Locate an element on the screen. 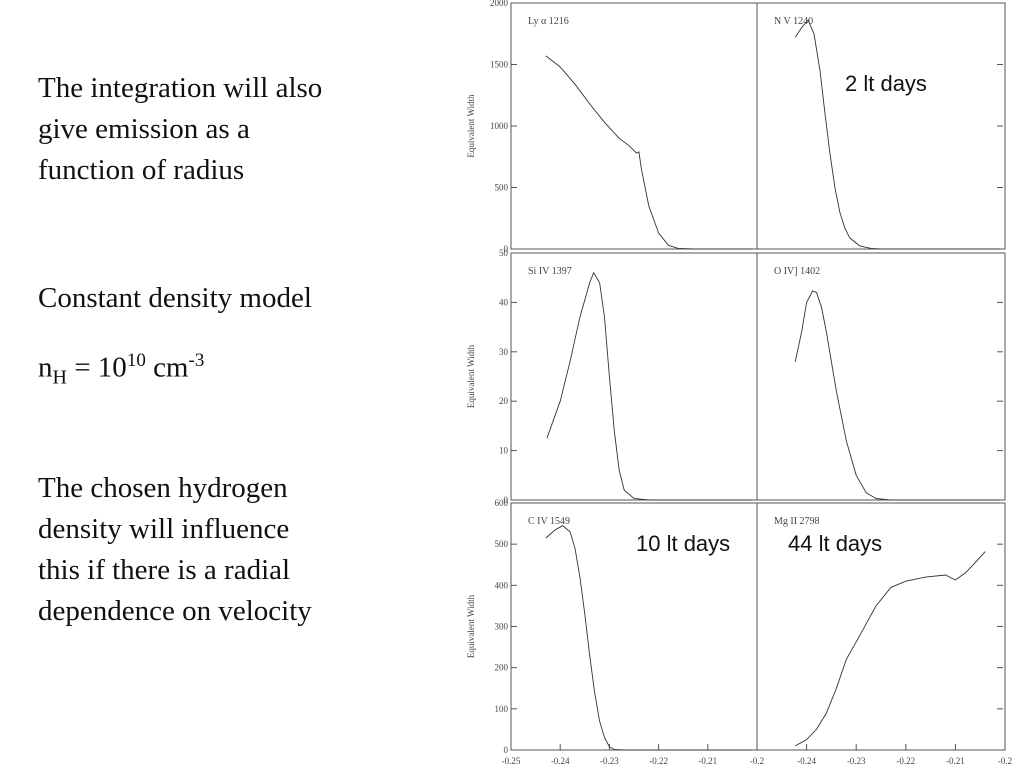 This screenshot has height=768, width=1024. y-tick-label: 400 is located at coordinates (502, 585).